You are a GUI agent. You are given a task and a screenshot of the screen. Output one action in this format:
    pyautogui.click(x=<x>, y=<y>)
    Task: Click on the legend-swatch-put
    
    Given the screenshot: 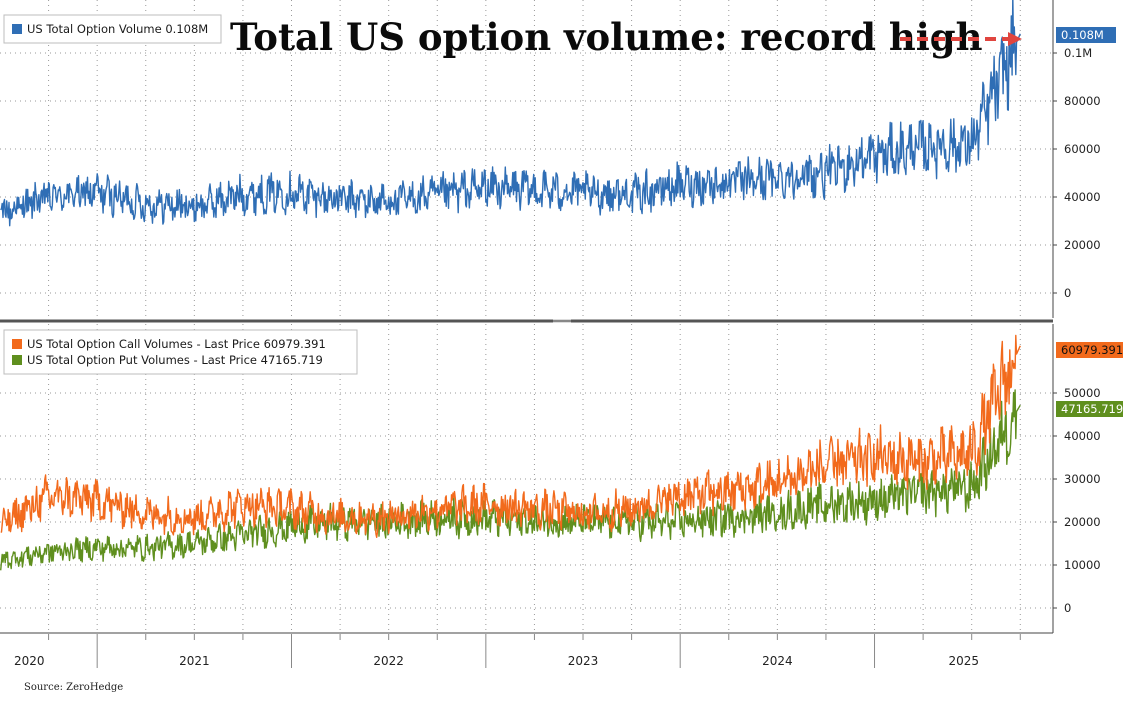 What is the action you would take?
    pyautogui.click(x=17, y=360)
    